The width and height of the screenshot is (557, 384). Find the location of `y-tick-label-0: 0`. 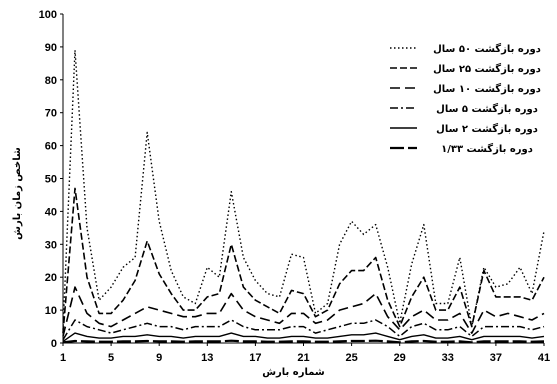

y-tick-label-0: 0 is located at coordinates (54, 344).